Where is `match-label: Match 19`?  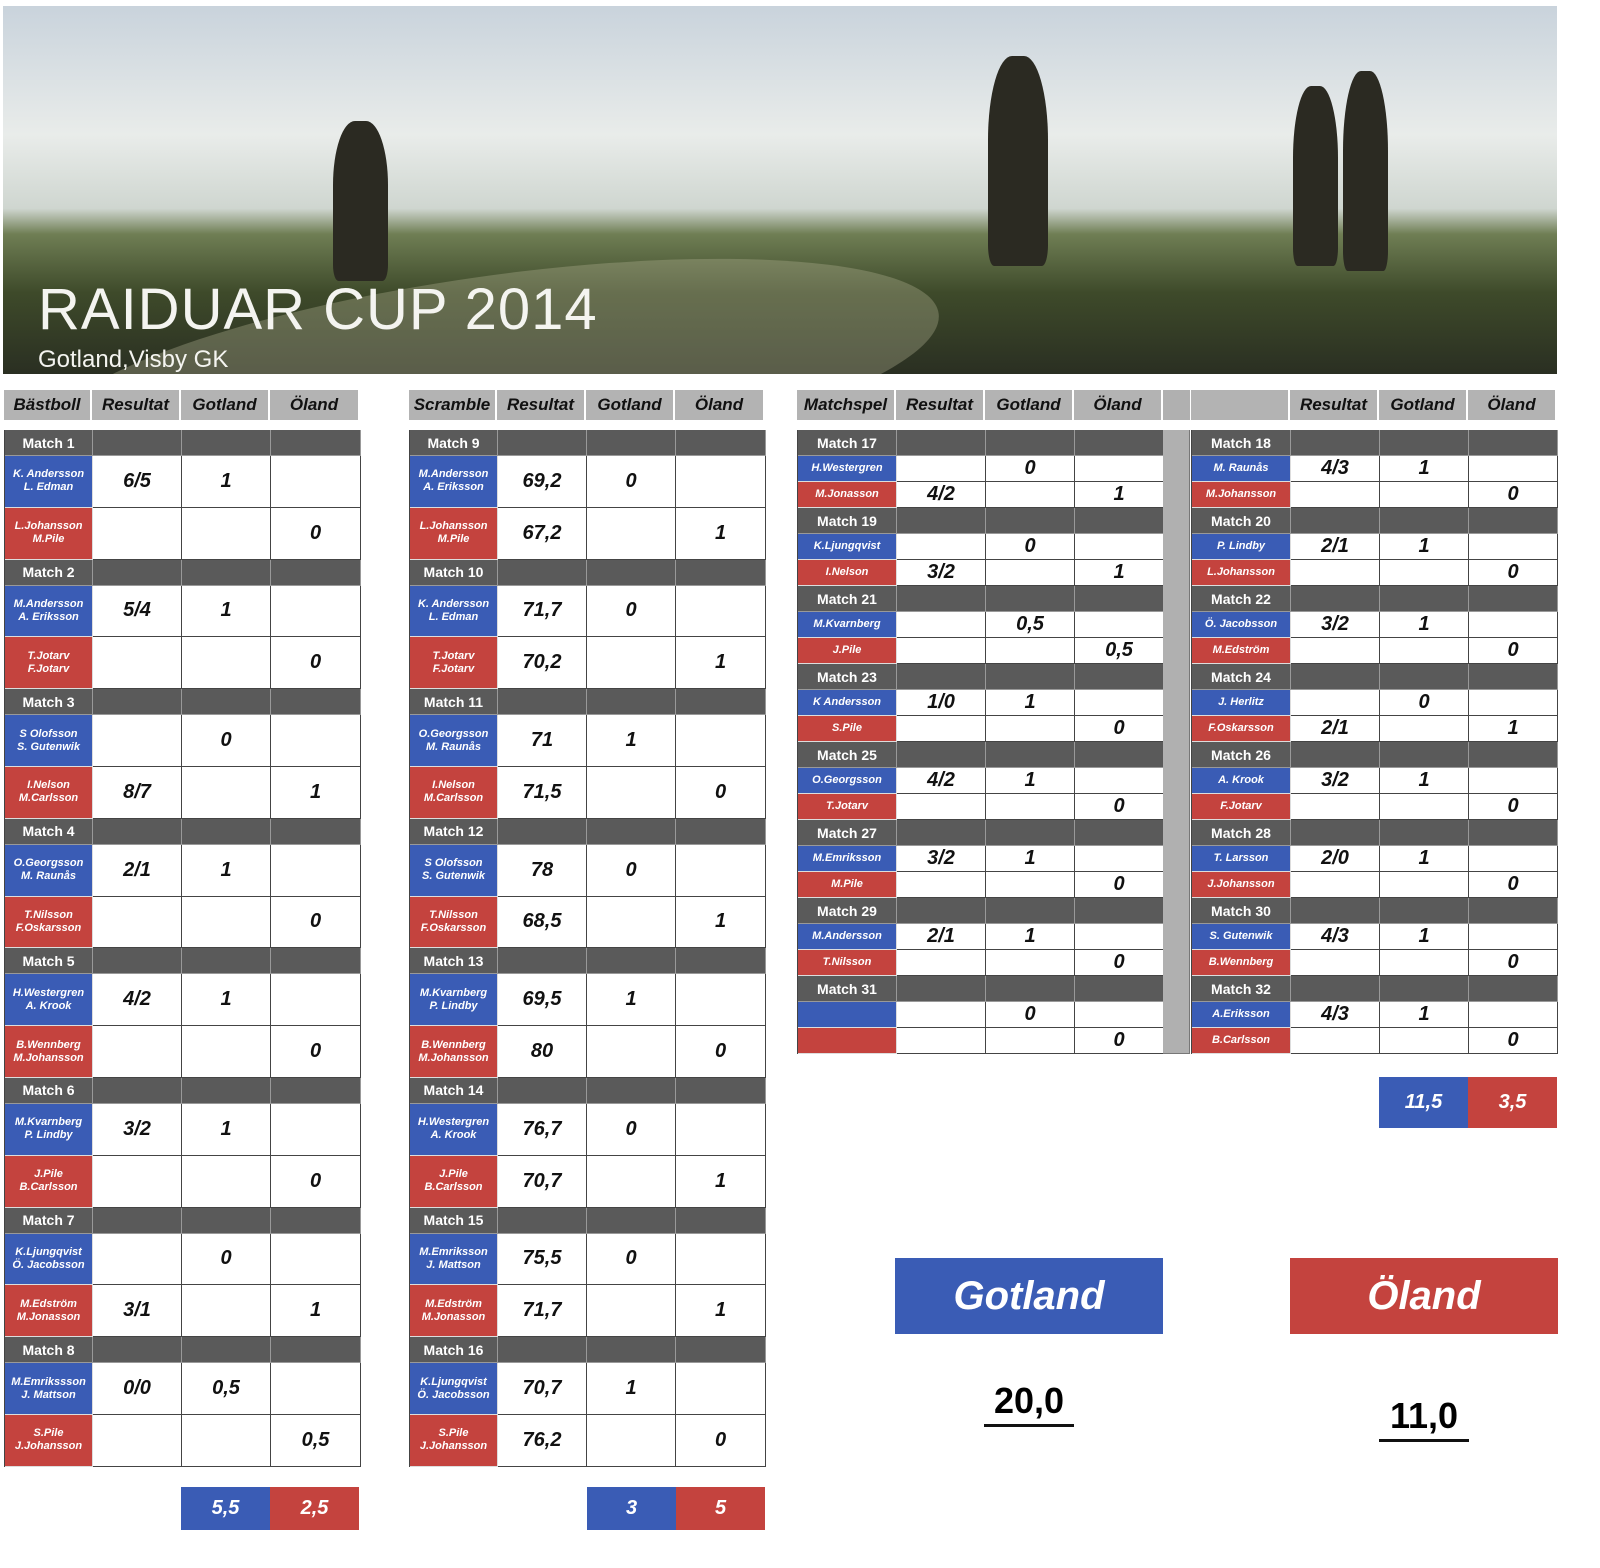 match-label: Match 19 is located at coordinates (847, 521).